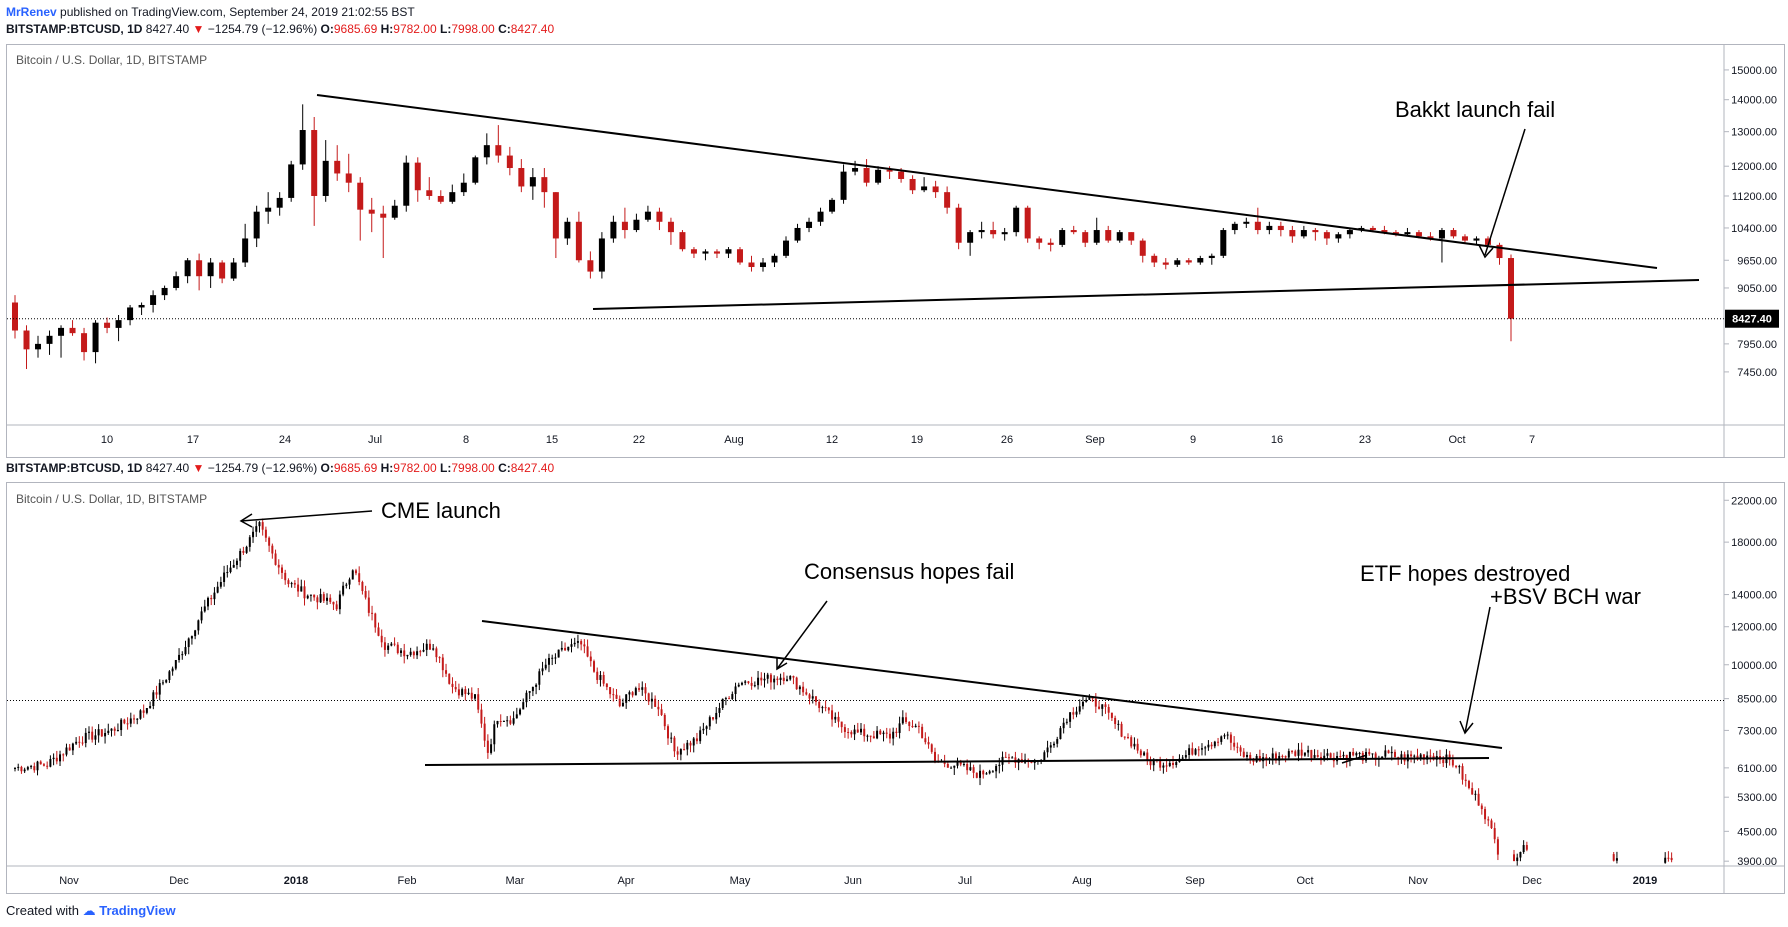  I want to click on low-label: L:, so click(446, 468).